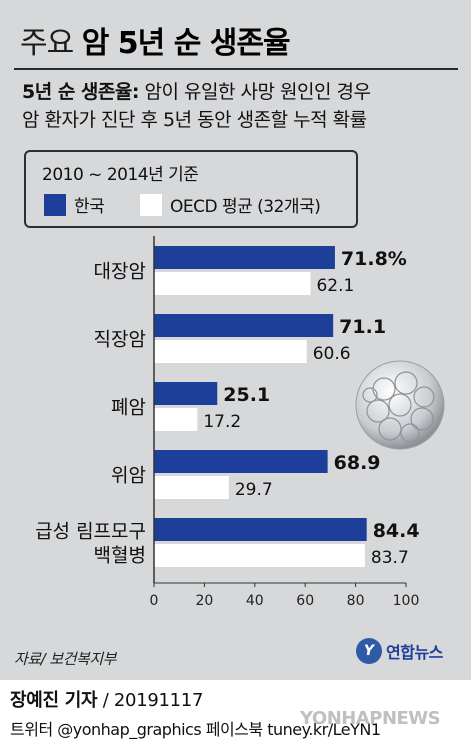 The image size is (471, 750). I want to click on value-label-korea: 25.1, so click(246, 395).